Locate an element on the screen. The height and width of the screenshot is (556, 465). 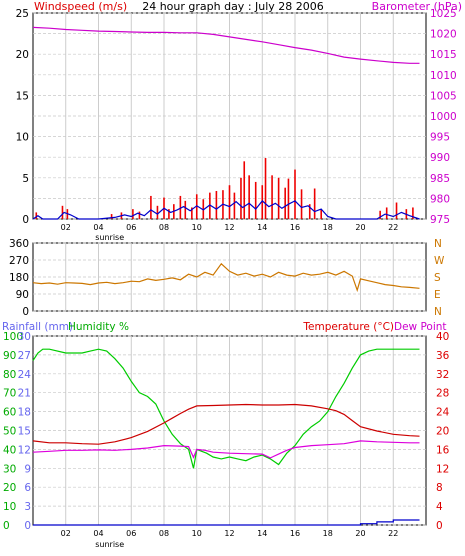
temperature-tick-label: 40 is located at coordinates (442, 337).